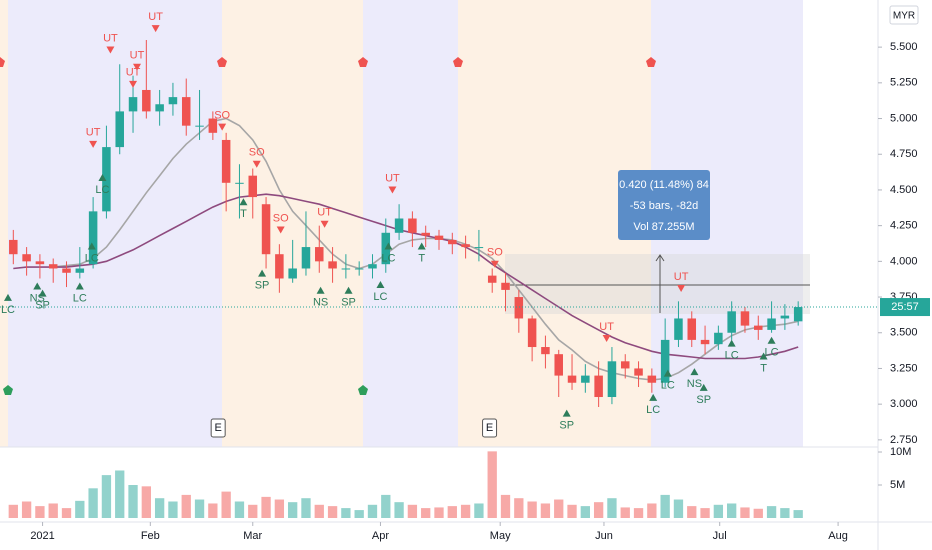  What do you see at coordinates (900, 452) in the screenshot?
I see `volume-tick-label: 10M` at bounding box center [900, 452].